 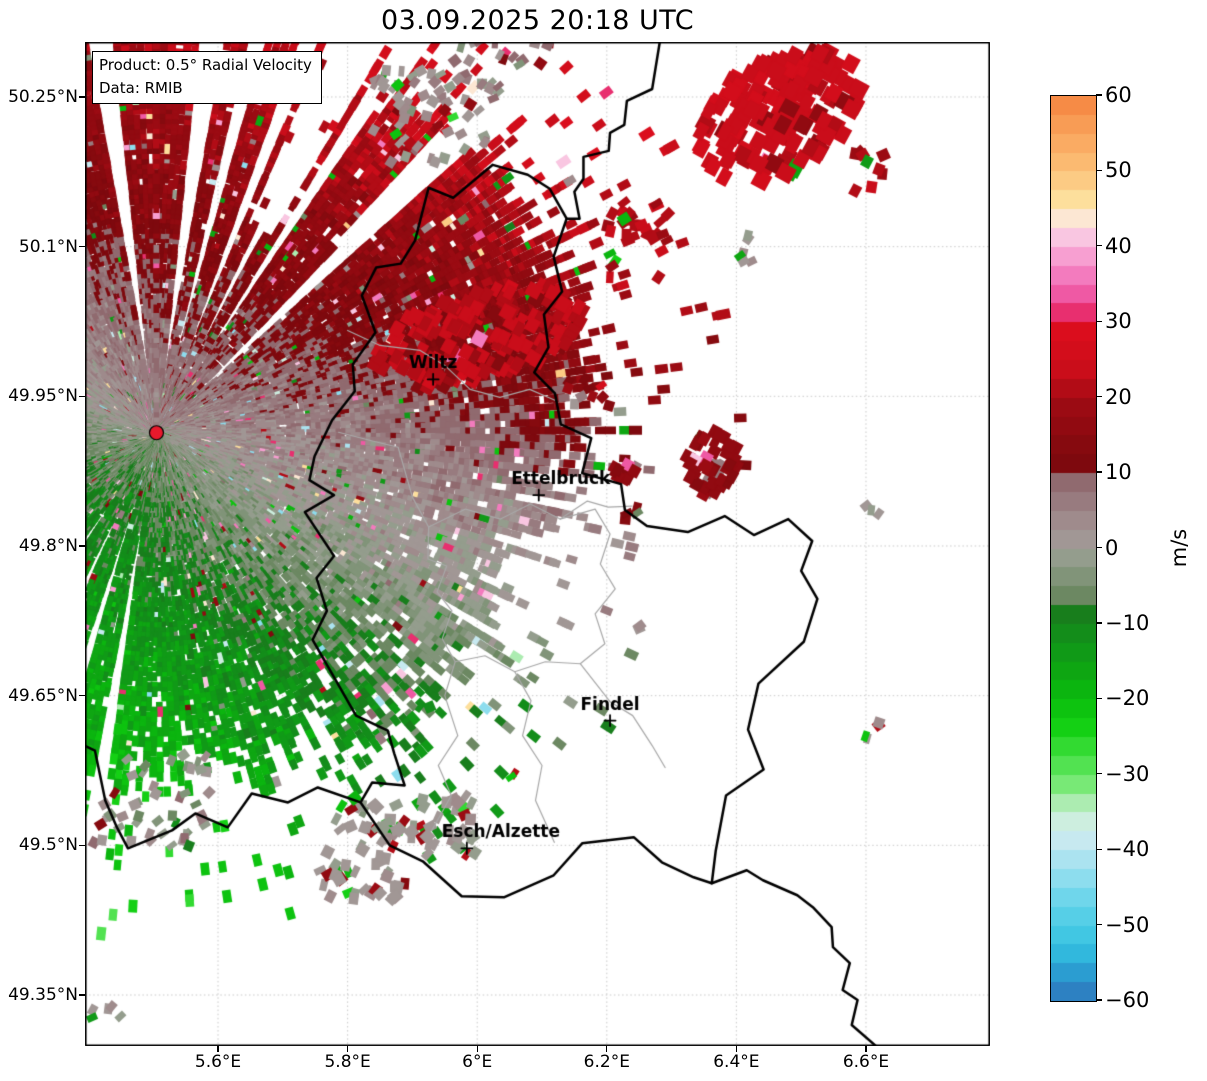 What do you see at coordinates (1118, 245) in the screenshot?
I see `colorbar-tick-label: 40` at bounding box center [1118, 245].